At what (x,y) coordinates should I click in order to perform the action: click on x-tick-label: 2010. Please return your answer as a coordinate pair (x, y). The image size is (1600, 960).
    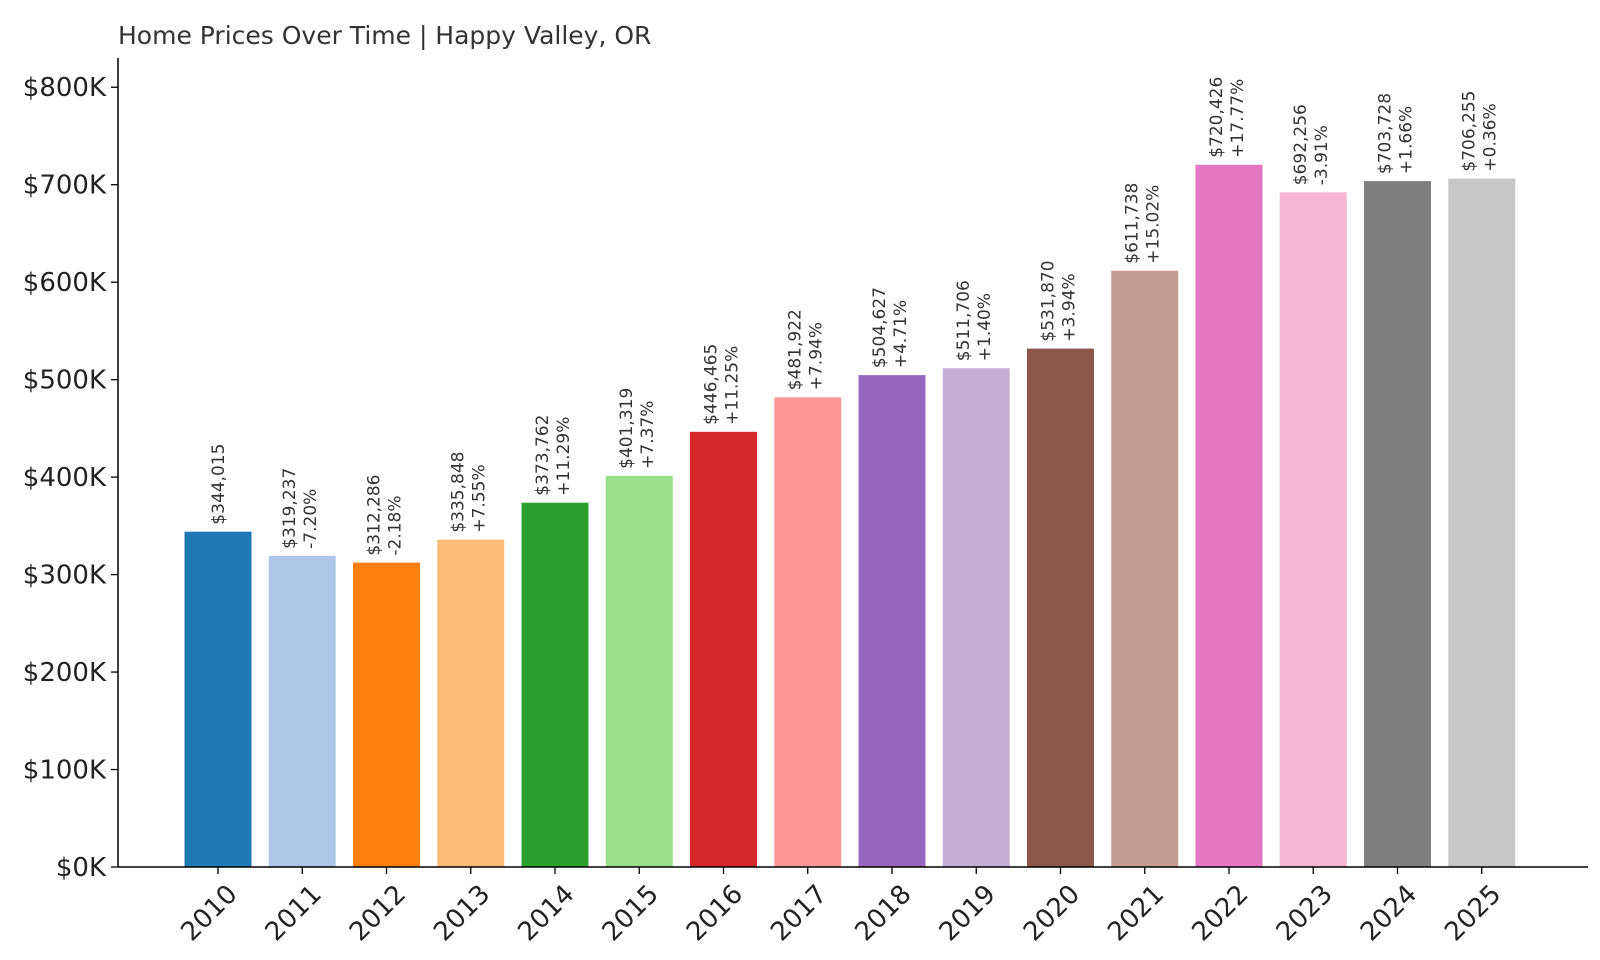
    Looking at the image, I should click on (209, 913).